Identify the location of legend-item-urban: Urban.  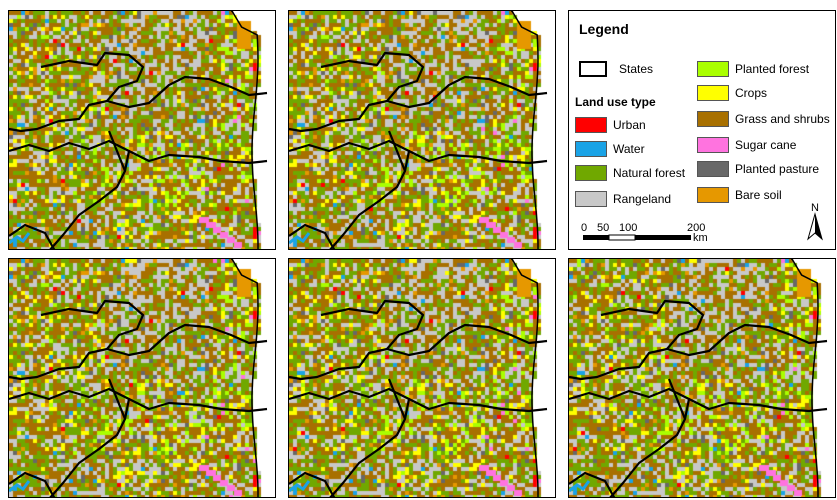
(610, 125).